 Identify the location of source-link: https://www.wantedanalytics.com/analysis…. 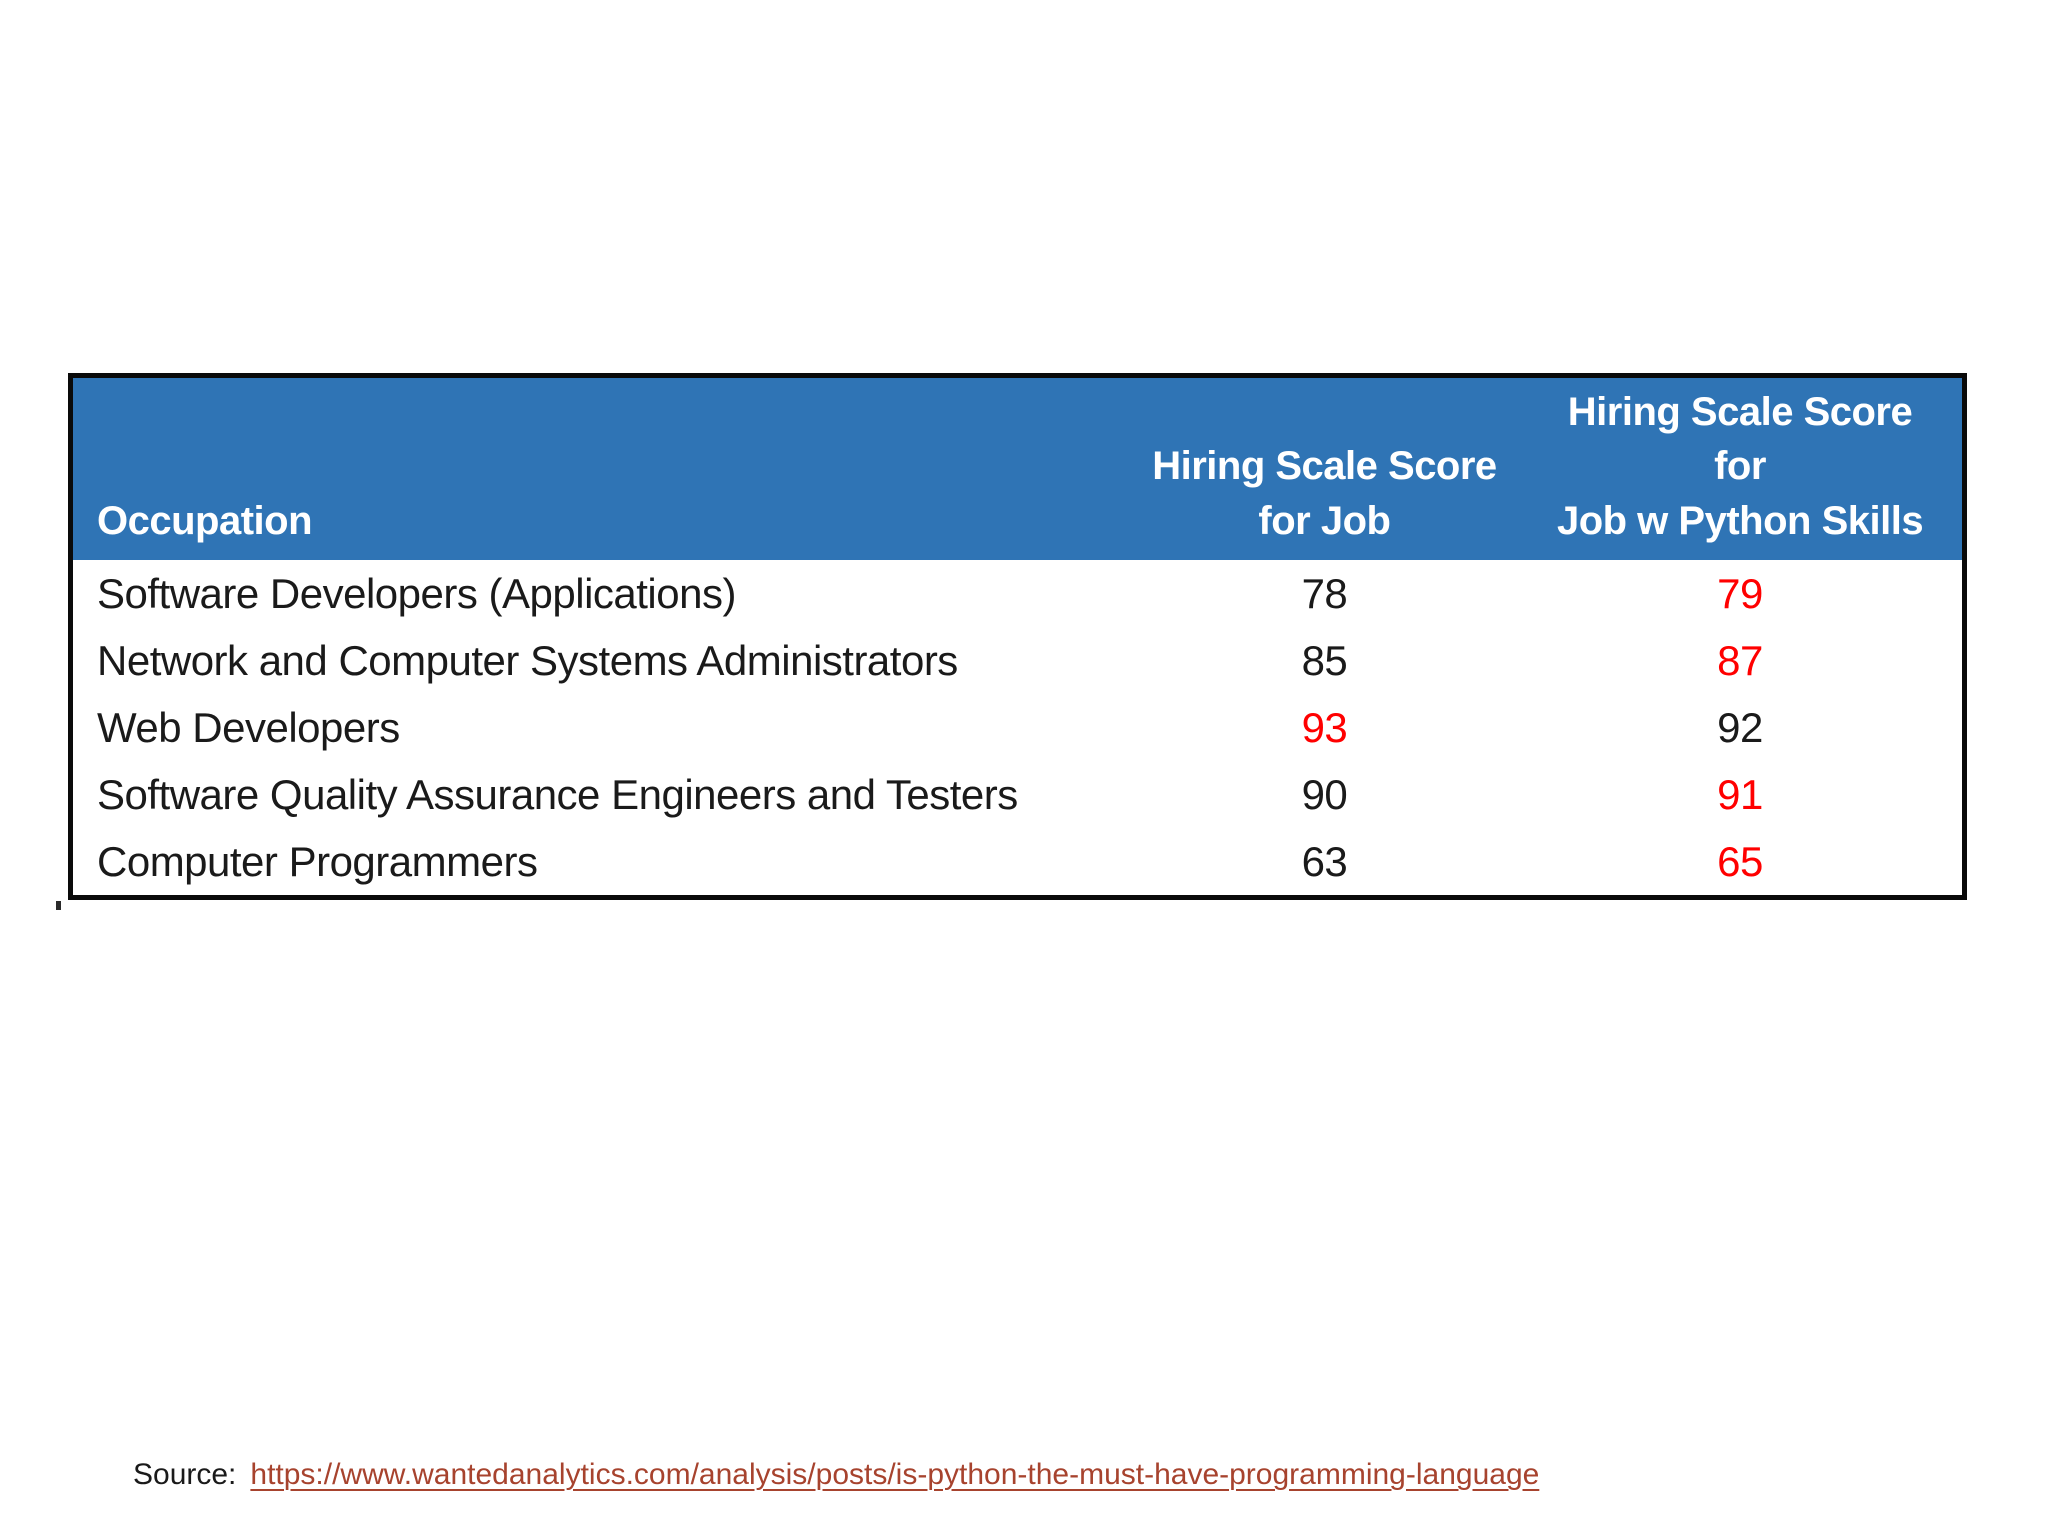
(895, 1474).